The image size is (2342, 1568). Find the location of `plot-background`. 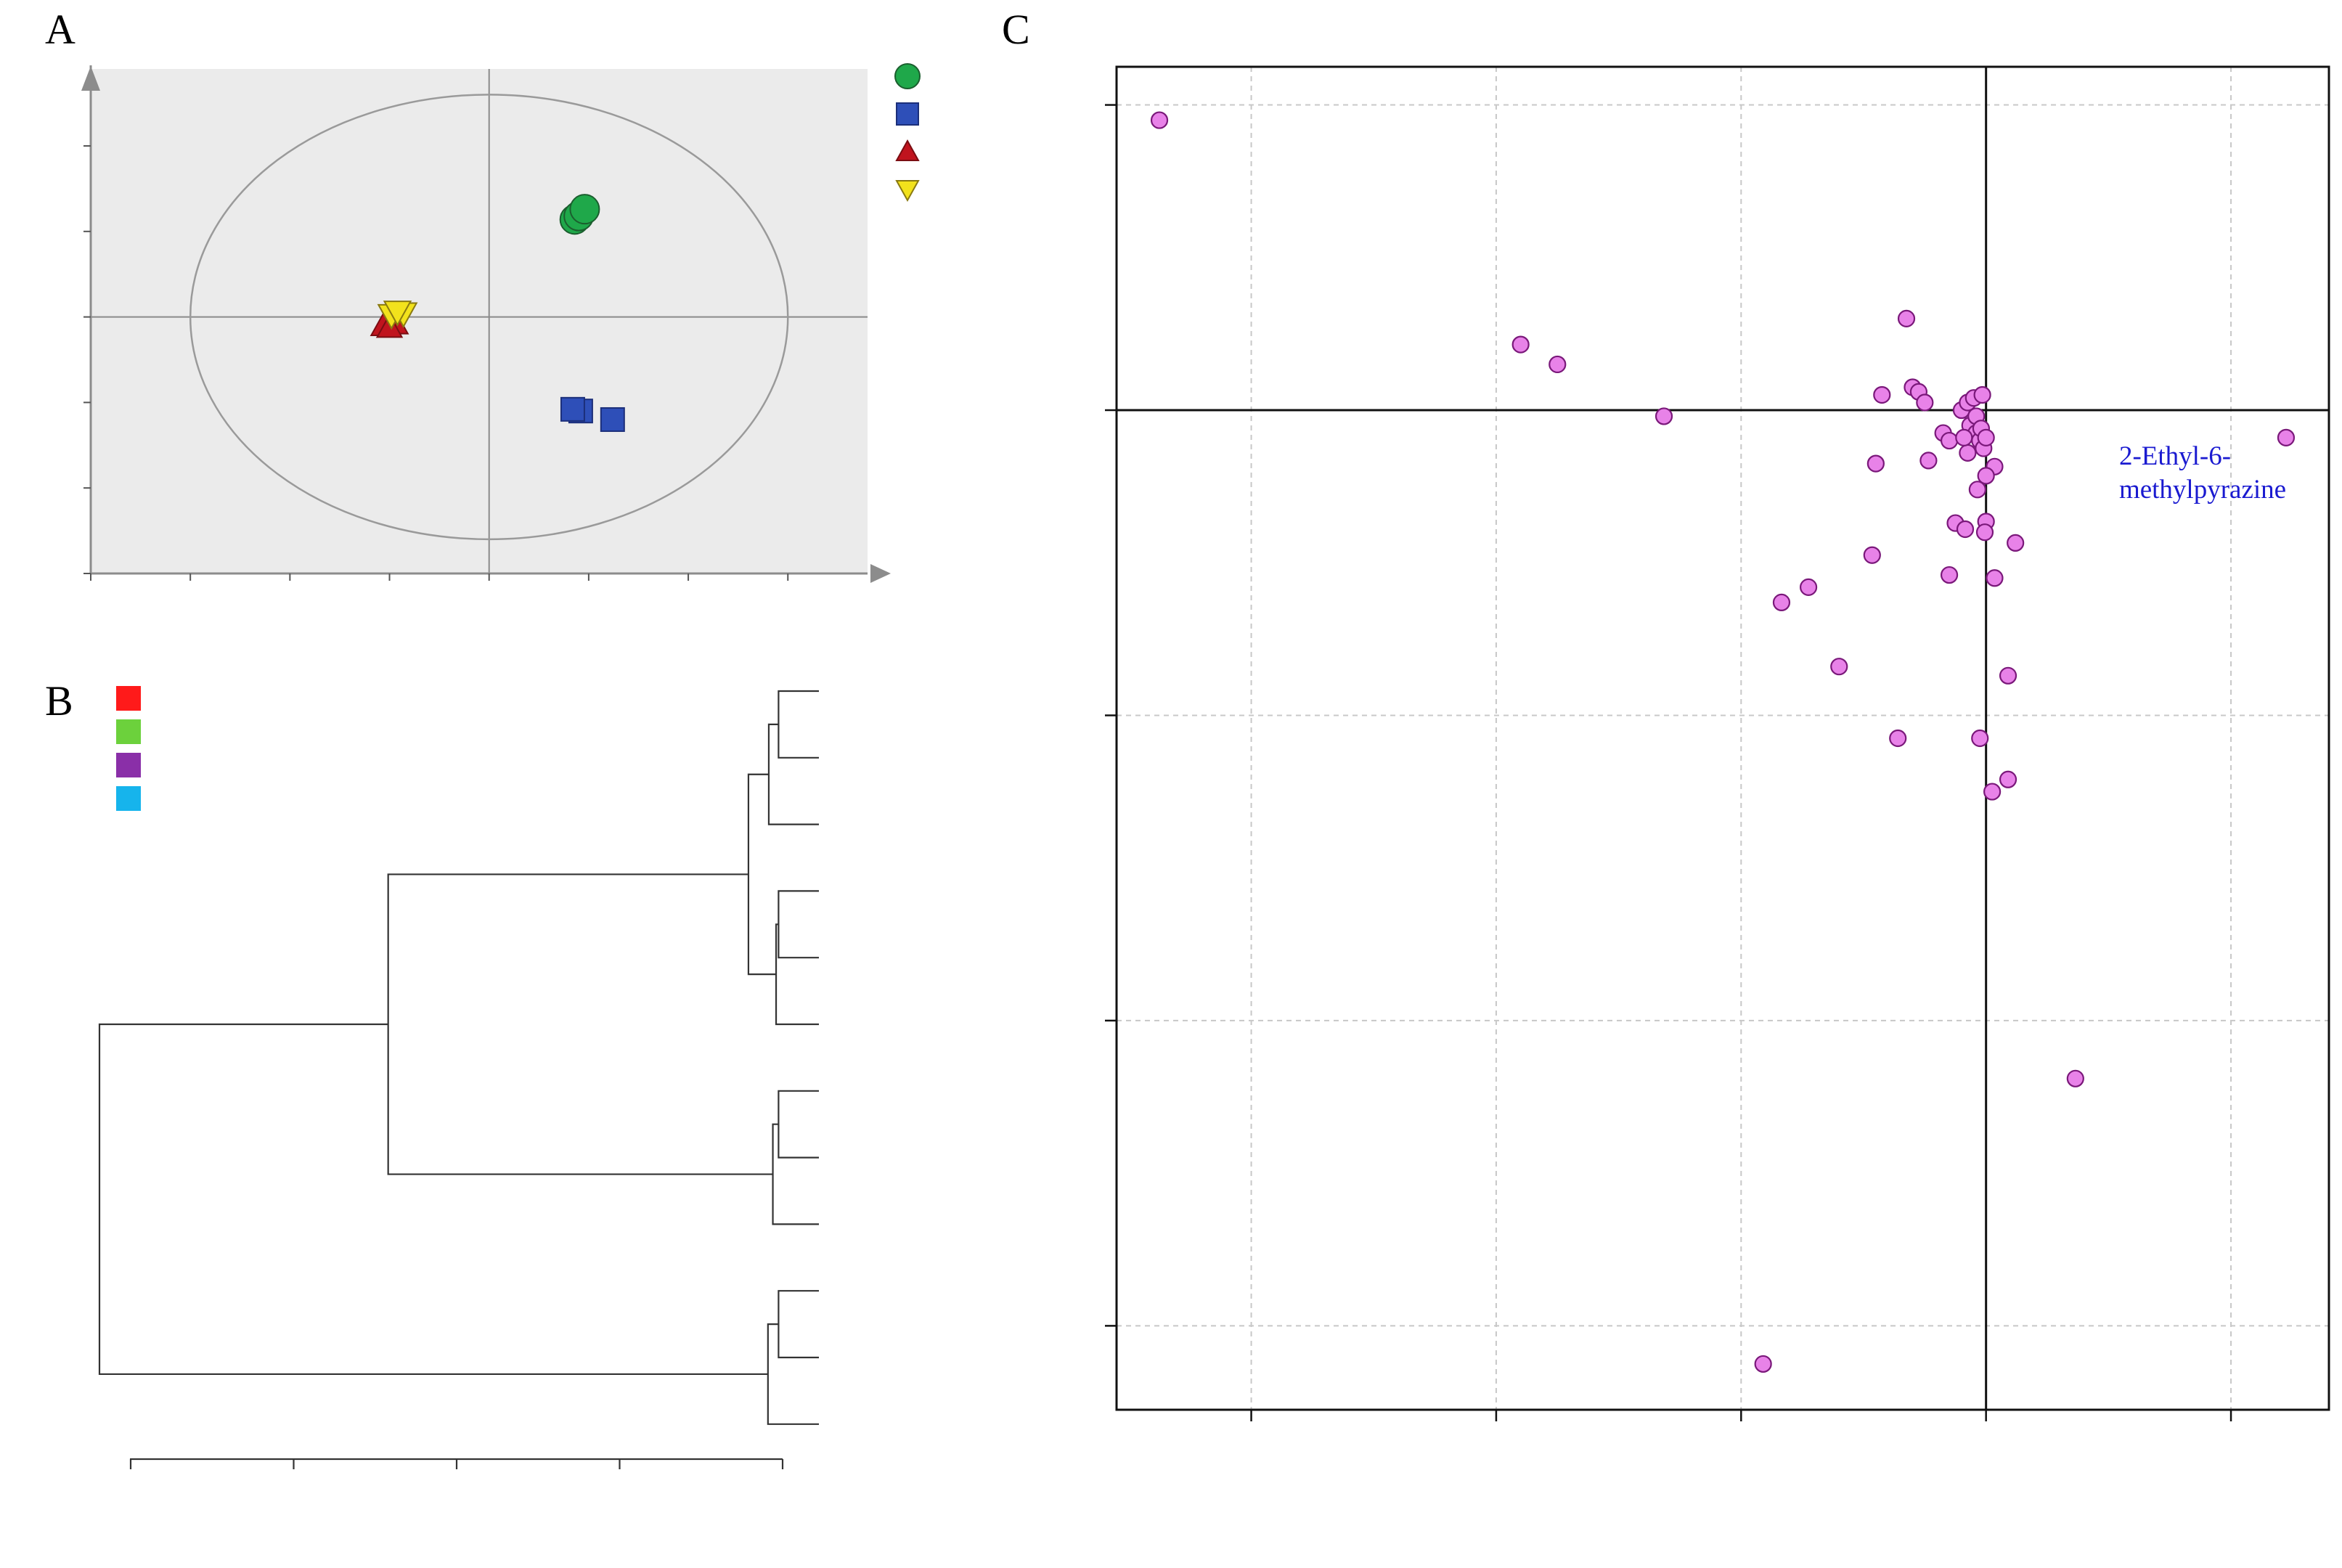

plot-background is located at coordinates (479, 321).